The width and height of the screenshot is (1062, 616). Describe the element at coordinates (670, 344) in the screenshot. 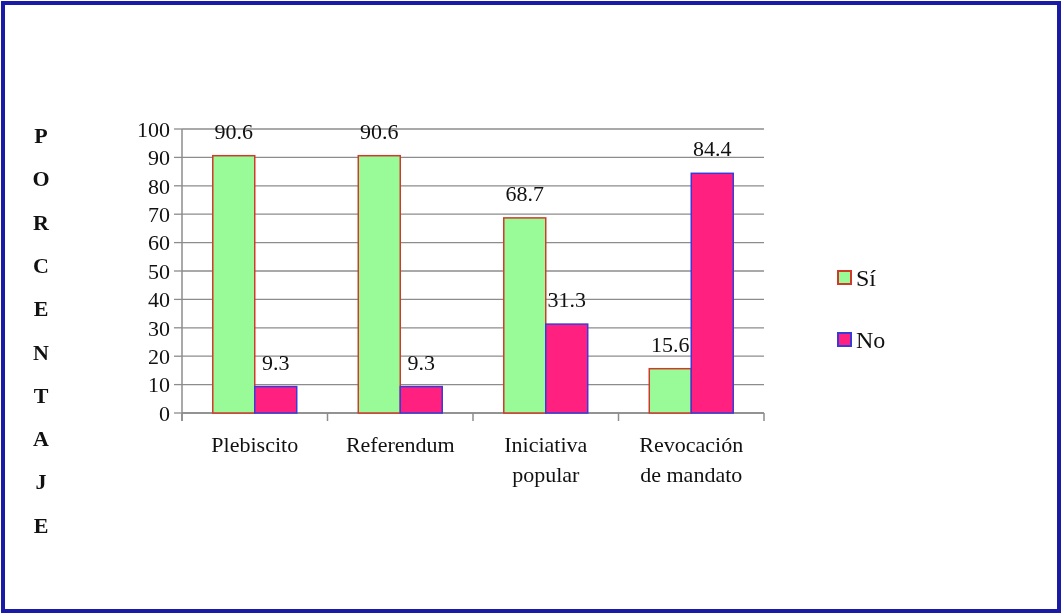

I see `data-label: 15.6` at that location.